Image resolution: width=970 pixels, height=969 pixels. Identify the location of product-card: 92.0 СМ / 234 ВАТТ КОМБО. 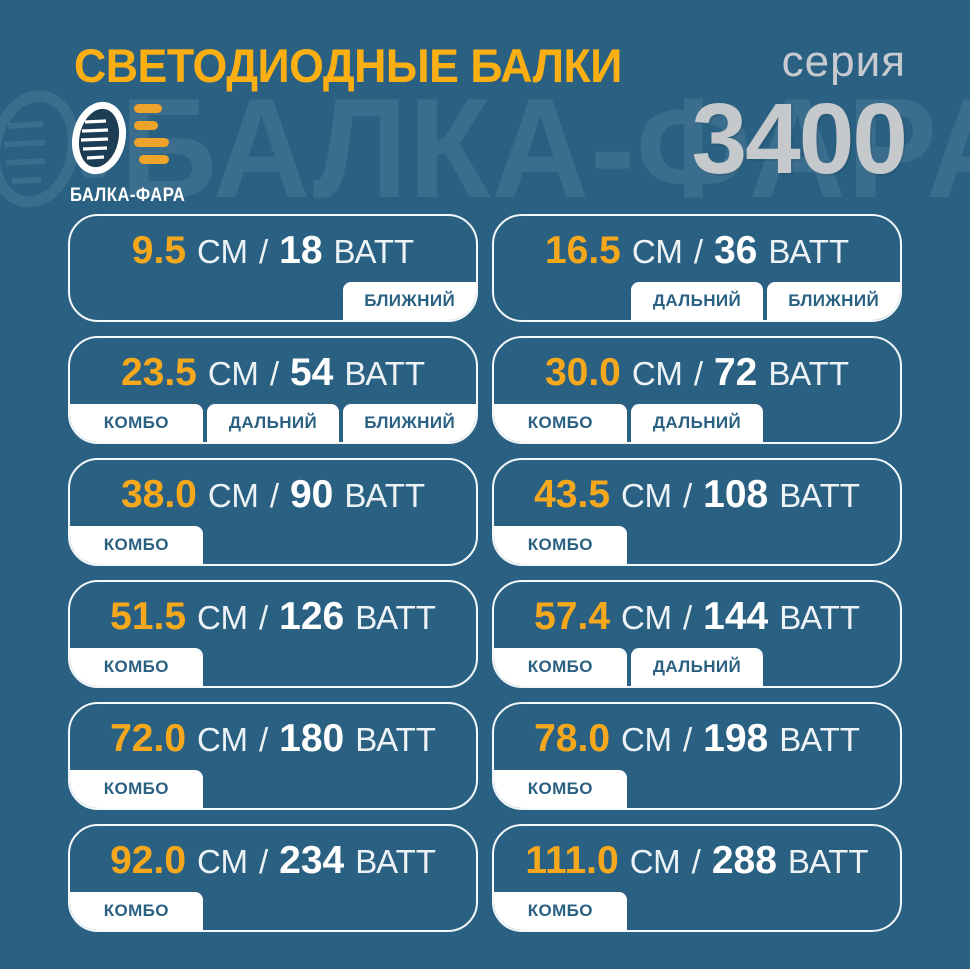
(273, 878).